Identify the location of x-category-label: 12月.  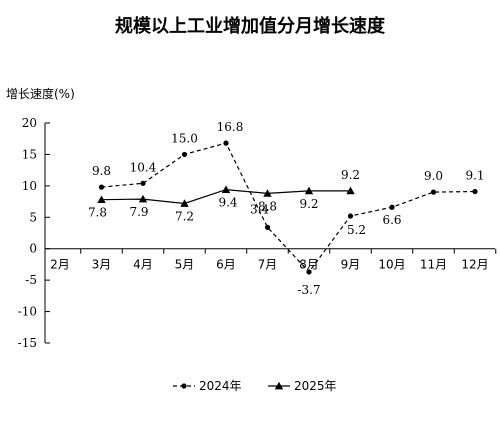
(474, 265).